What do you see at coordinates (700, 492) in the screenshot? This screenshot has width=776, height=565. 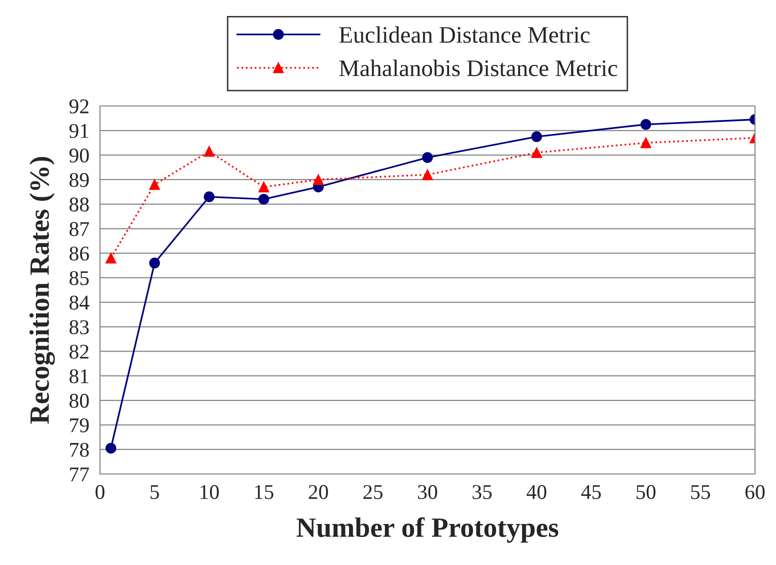 I see `x-tick-label: 55` at bounding box center [700, 492].